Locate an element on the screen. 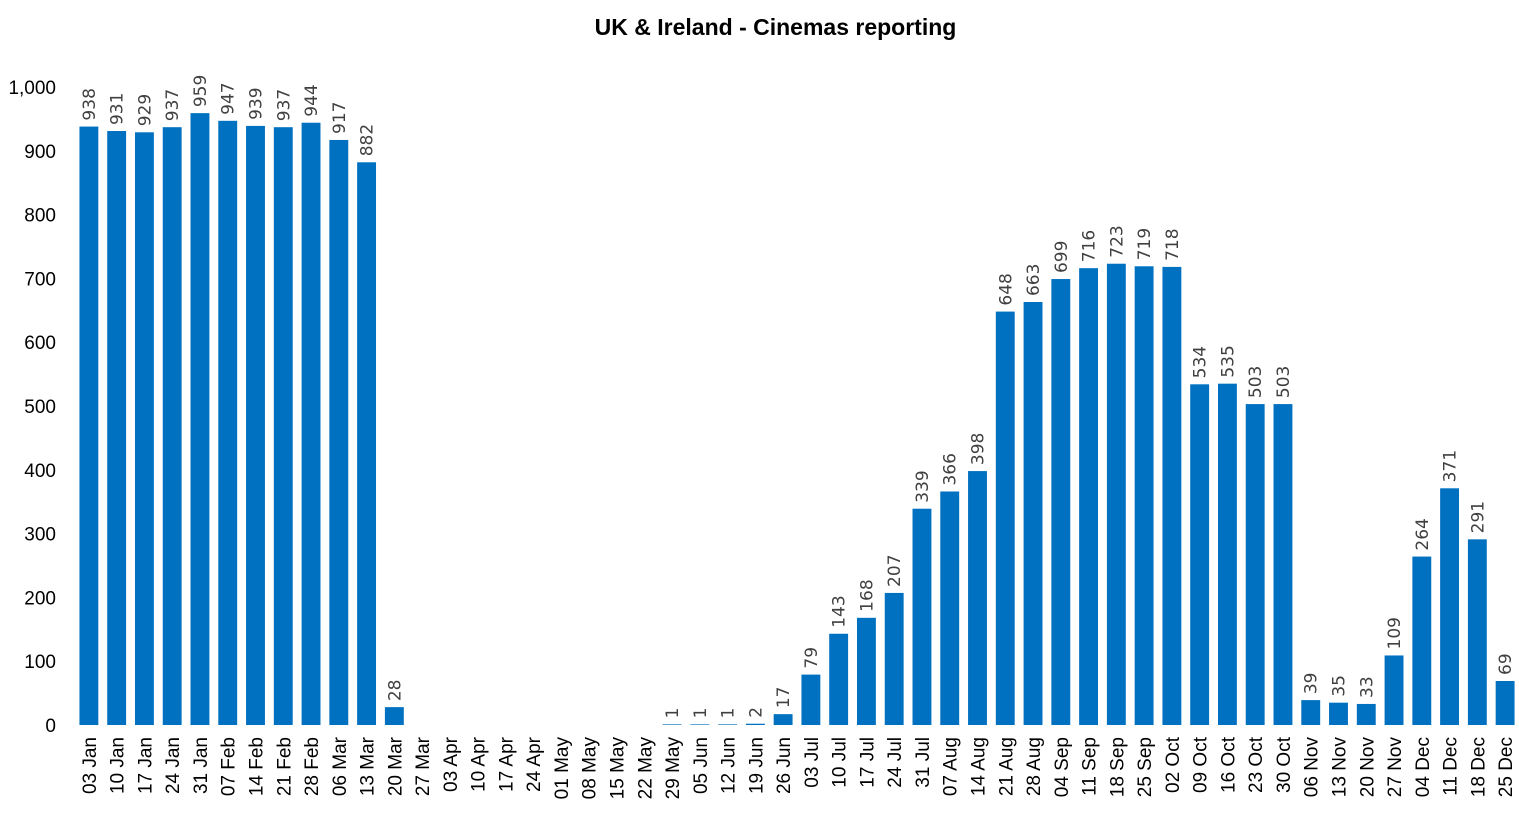 The height and width of the screenshot is (814, 1519). x-tick-label: 21 Aug is located at coordinates (1006, 766).